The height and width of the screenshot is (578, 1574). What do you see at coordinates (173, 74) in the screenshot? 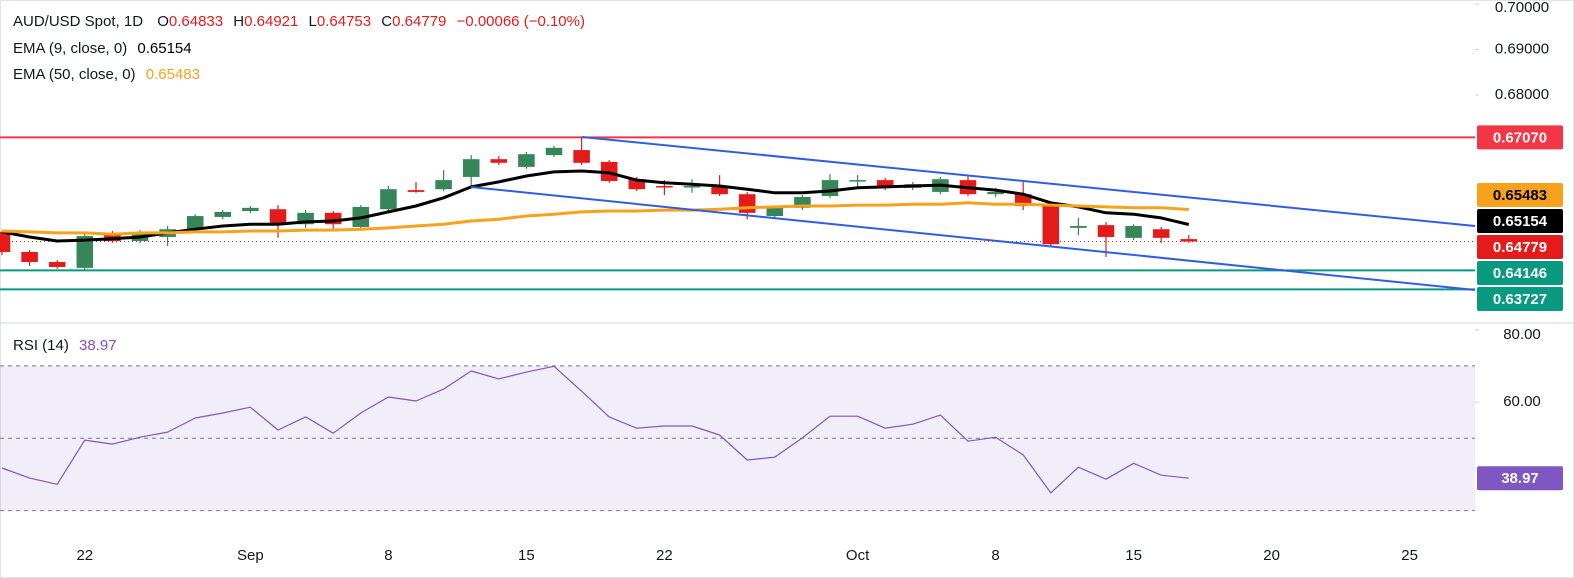
I see `legend-ema50-value: 0.65483` at bounding box center [173, 74].